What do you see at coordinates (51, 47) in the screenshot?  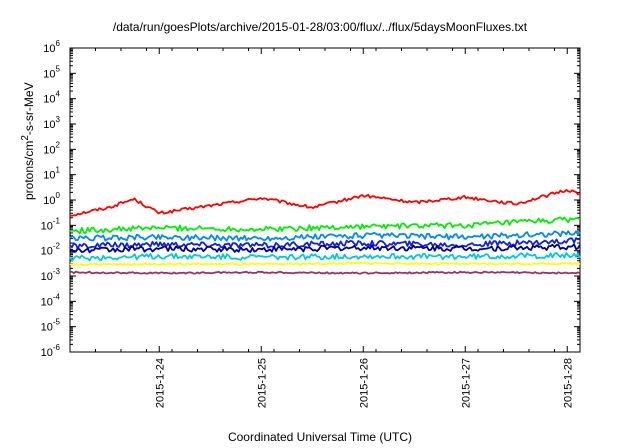 I see `y-tick-label: 10⁶` at bounding box center [51, 47].